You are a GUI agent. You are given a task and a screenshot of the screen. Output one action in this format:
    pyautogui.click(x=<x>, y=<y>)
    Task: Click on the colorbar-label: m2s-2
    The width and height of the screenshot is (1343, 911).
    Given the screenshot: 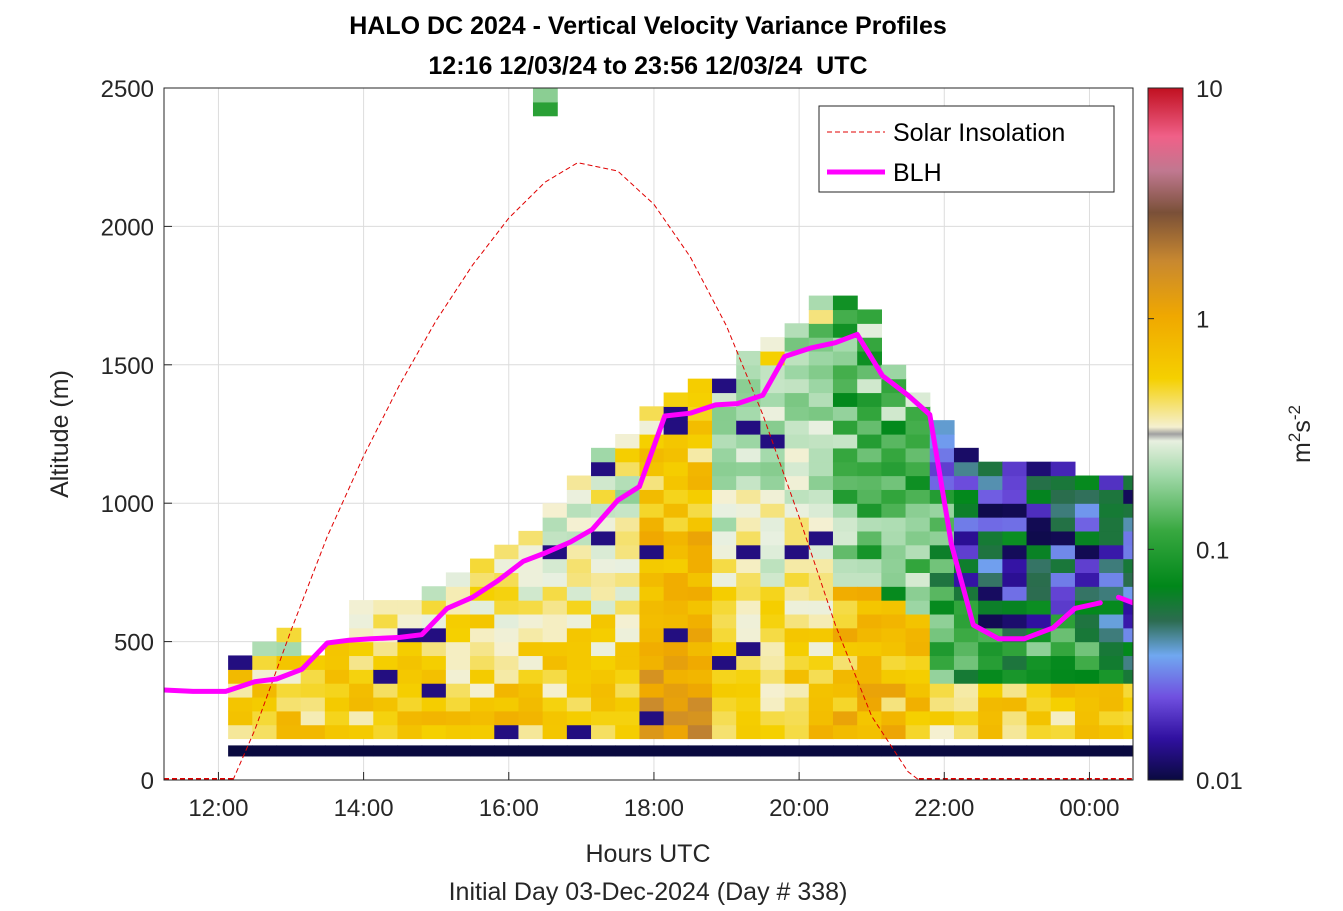 What is the action you would take?
    pyautogui.click(x=1300, y=434)
    